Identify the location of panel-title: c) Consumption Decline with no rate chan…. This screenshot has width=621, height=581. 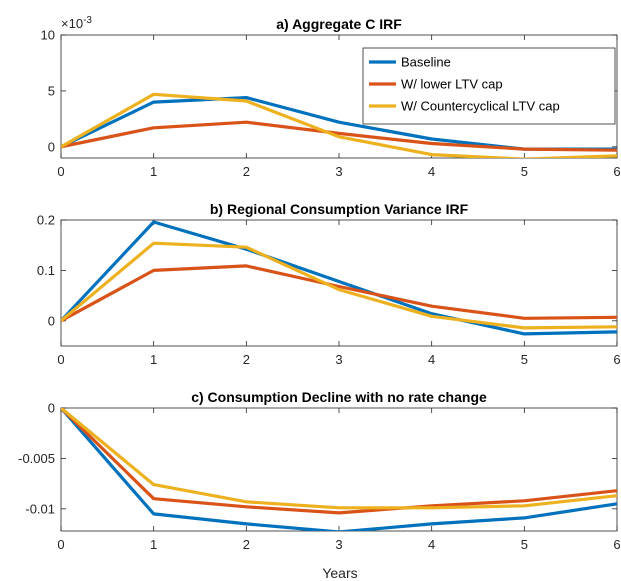
(339, 397).